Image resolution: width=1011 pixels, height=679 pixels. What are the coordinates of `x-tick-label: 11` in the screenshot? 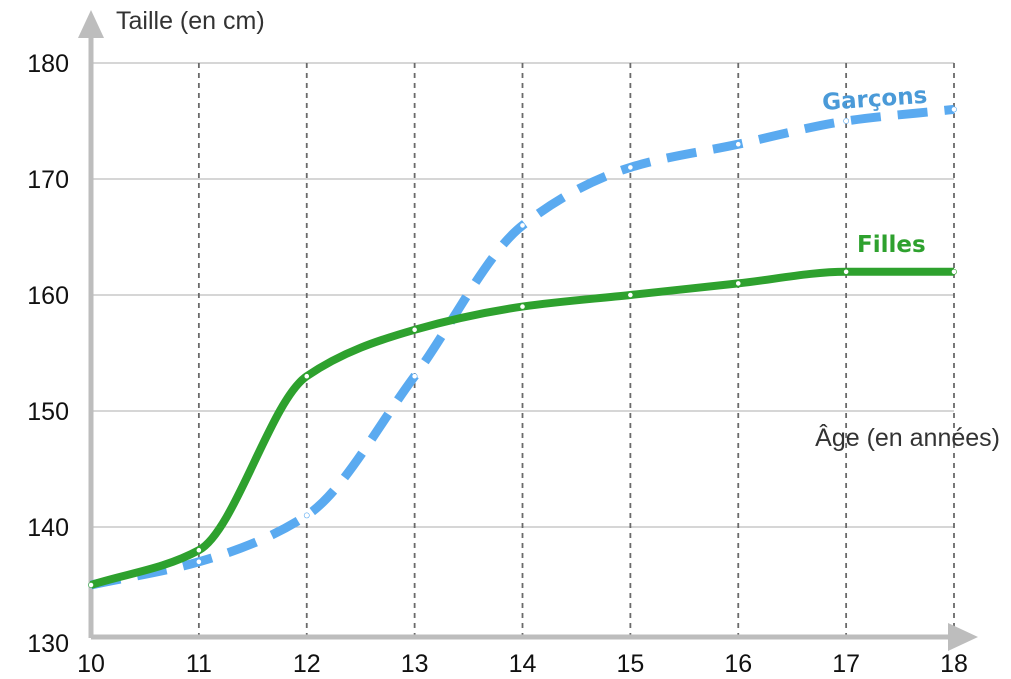 It's located at (199, 664).